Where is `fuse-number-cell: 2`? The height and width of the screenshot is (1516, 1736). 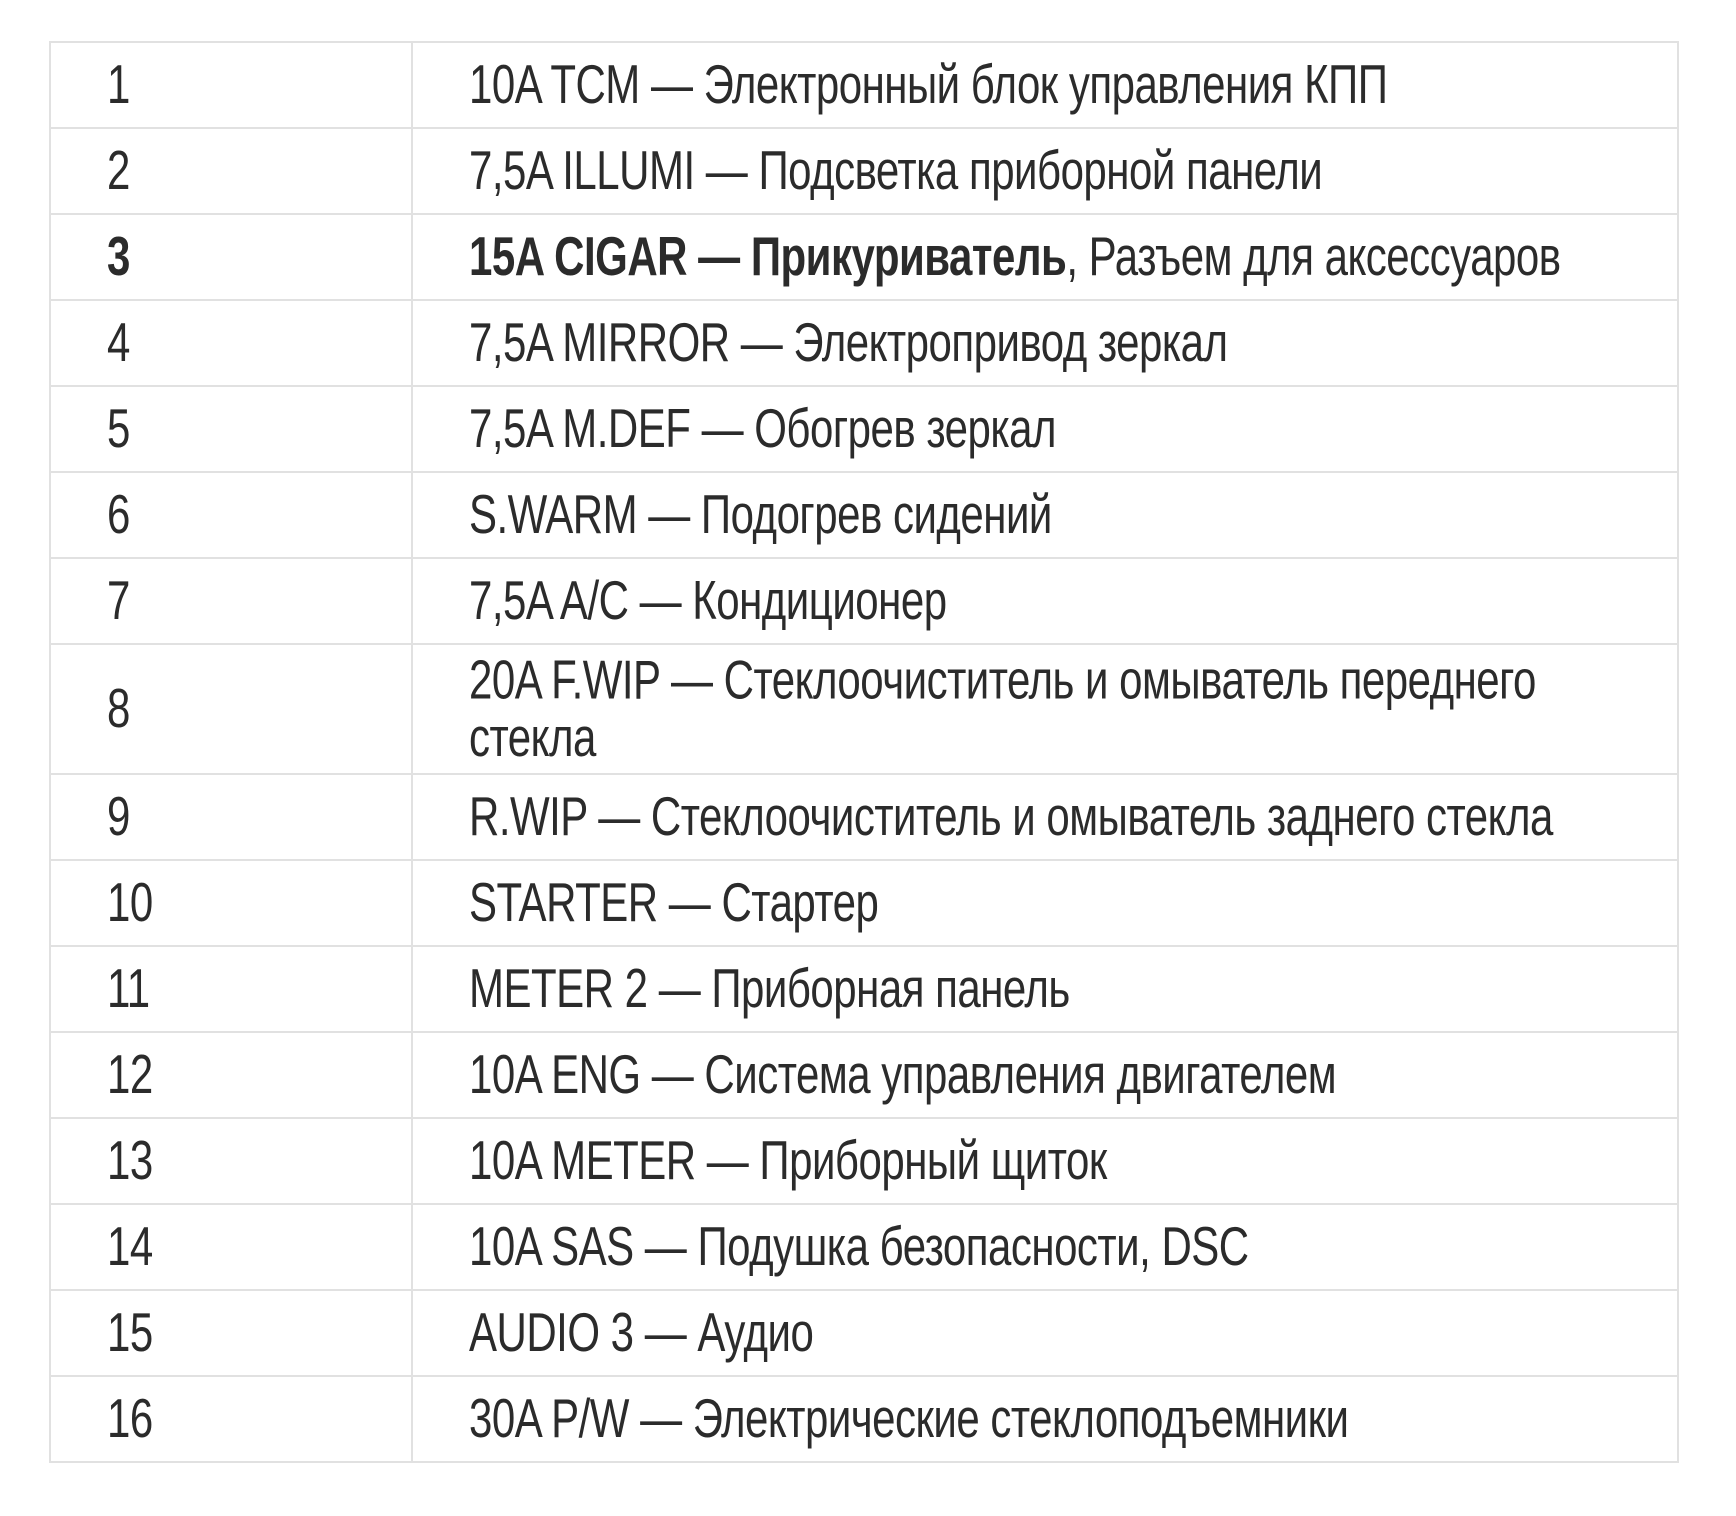
fuse-number-cell: 2 is located at coordinates (231, 171).